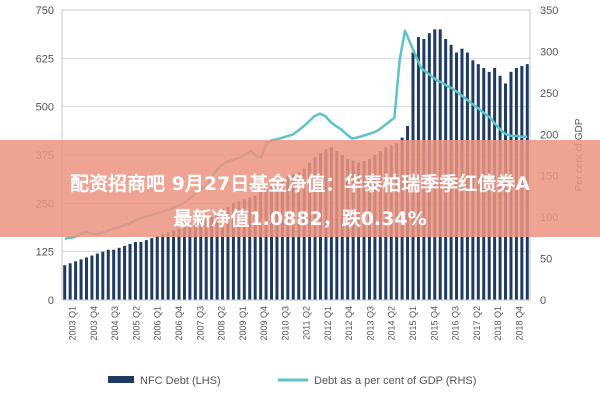 Image resolution: width=600 pixels, height=405 pixels. Describe the element at coordinates (519, 323) in the screenshot. I see `x-tick-label: 2018 Q4` at that location.